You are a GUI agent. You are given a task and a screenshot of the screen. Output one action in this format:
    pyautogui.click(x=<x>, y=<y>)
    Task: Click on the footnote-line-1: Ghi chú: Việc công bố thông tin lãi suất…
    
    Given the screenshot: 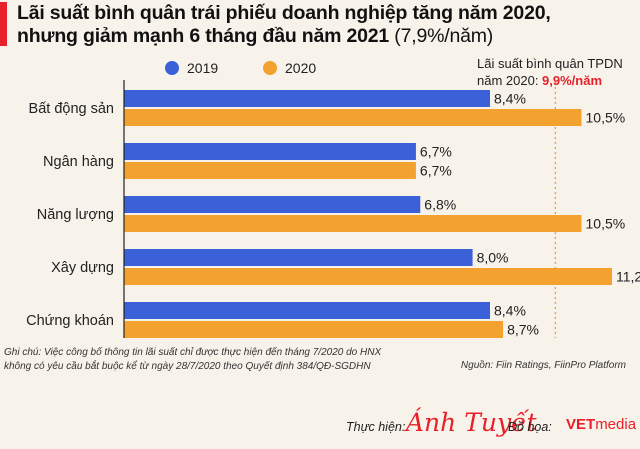 What is the action you would take?
    pyautogui.click(x=193, y=352)
    